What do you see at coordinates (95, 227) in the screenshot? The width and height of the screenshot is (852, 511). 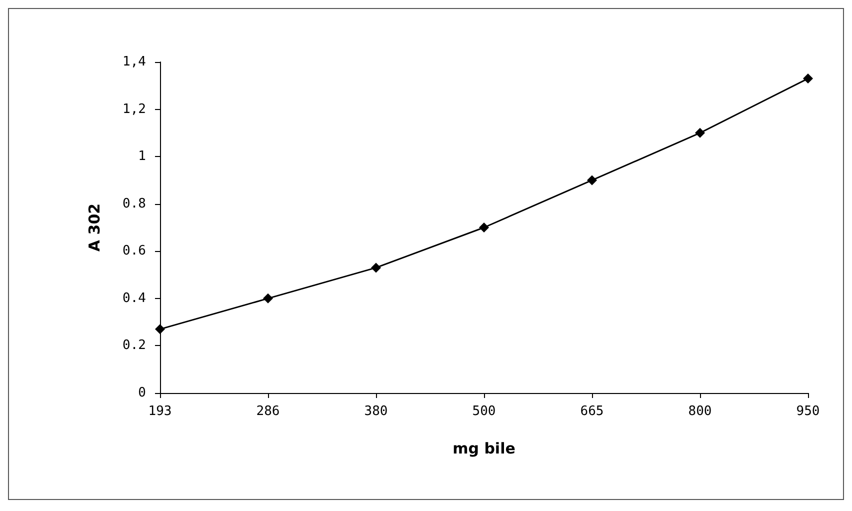 I see `y-axis-title: A 302` at bounding box center [95, 227].